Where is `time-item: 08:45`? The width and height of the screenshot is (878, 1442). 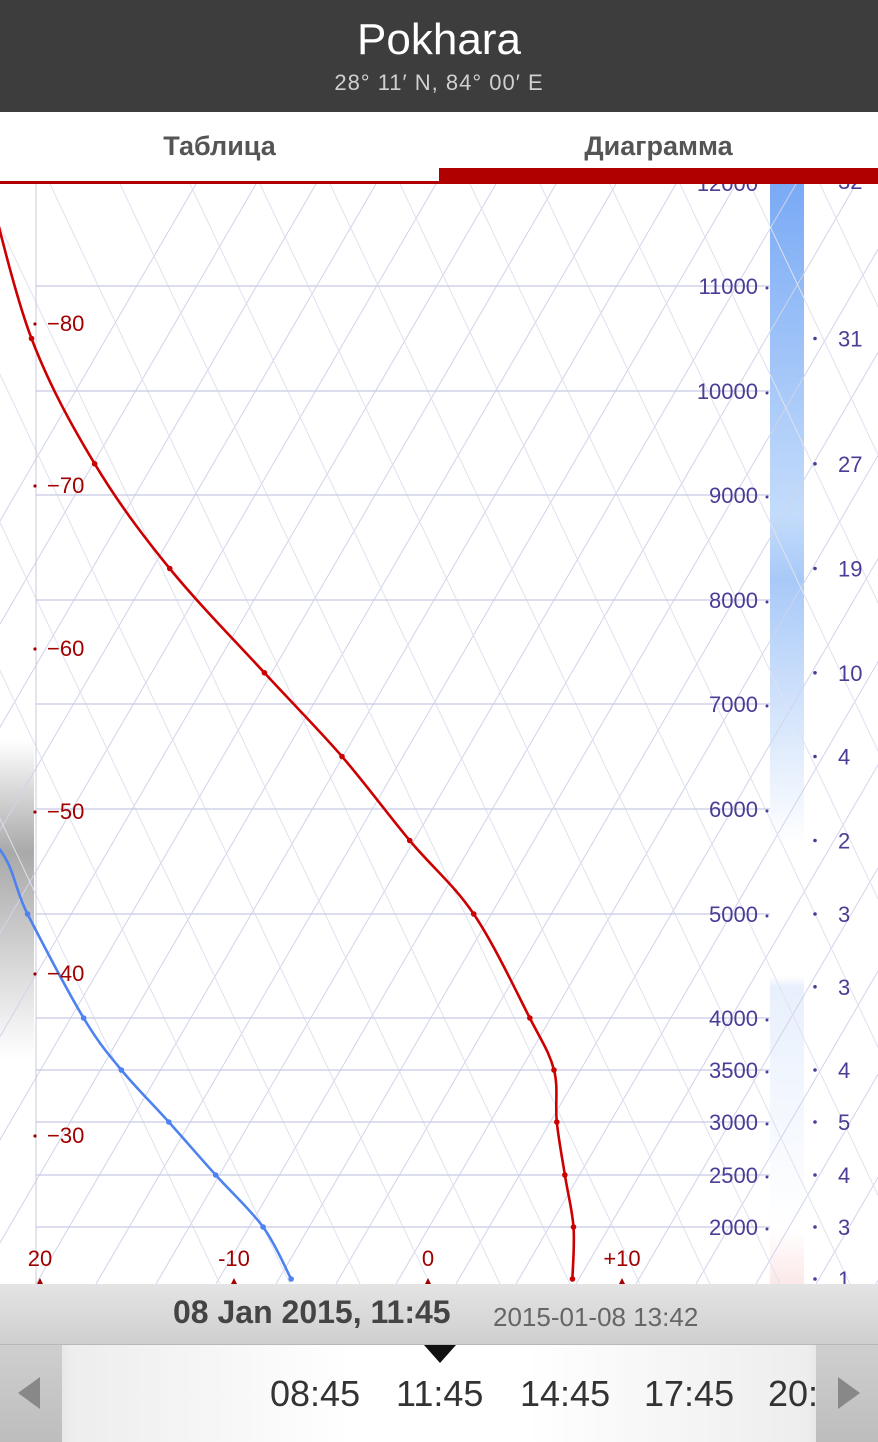 time-item: 08:45 is located at coordinates (315, 1393).